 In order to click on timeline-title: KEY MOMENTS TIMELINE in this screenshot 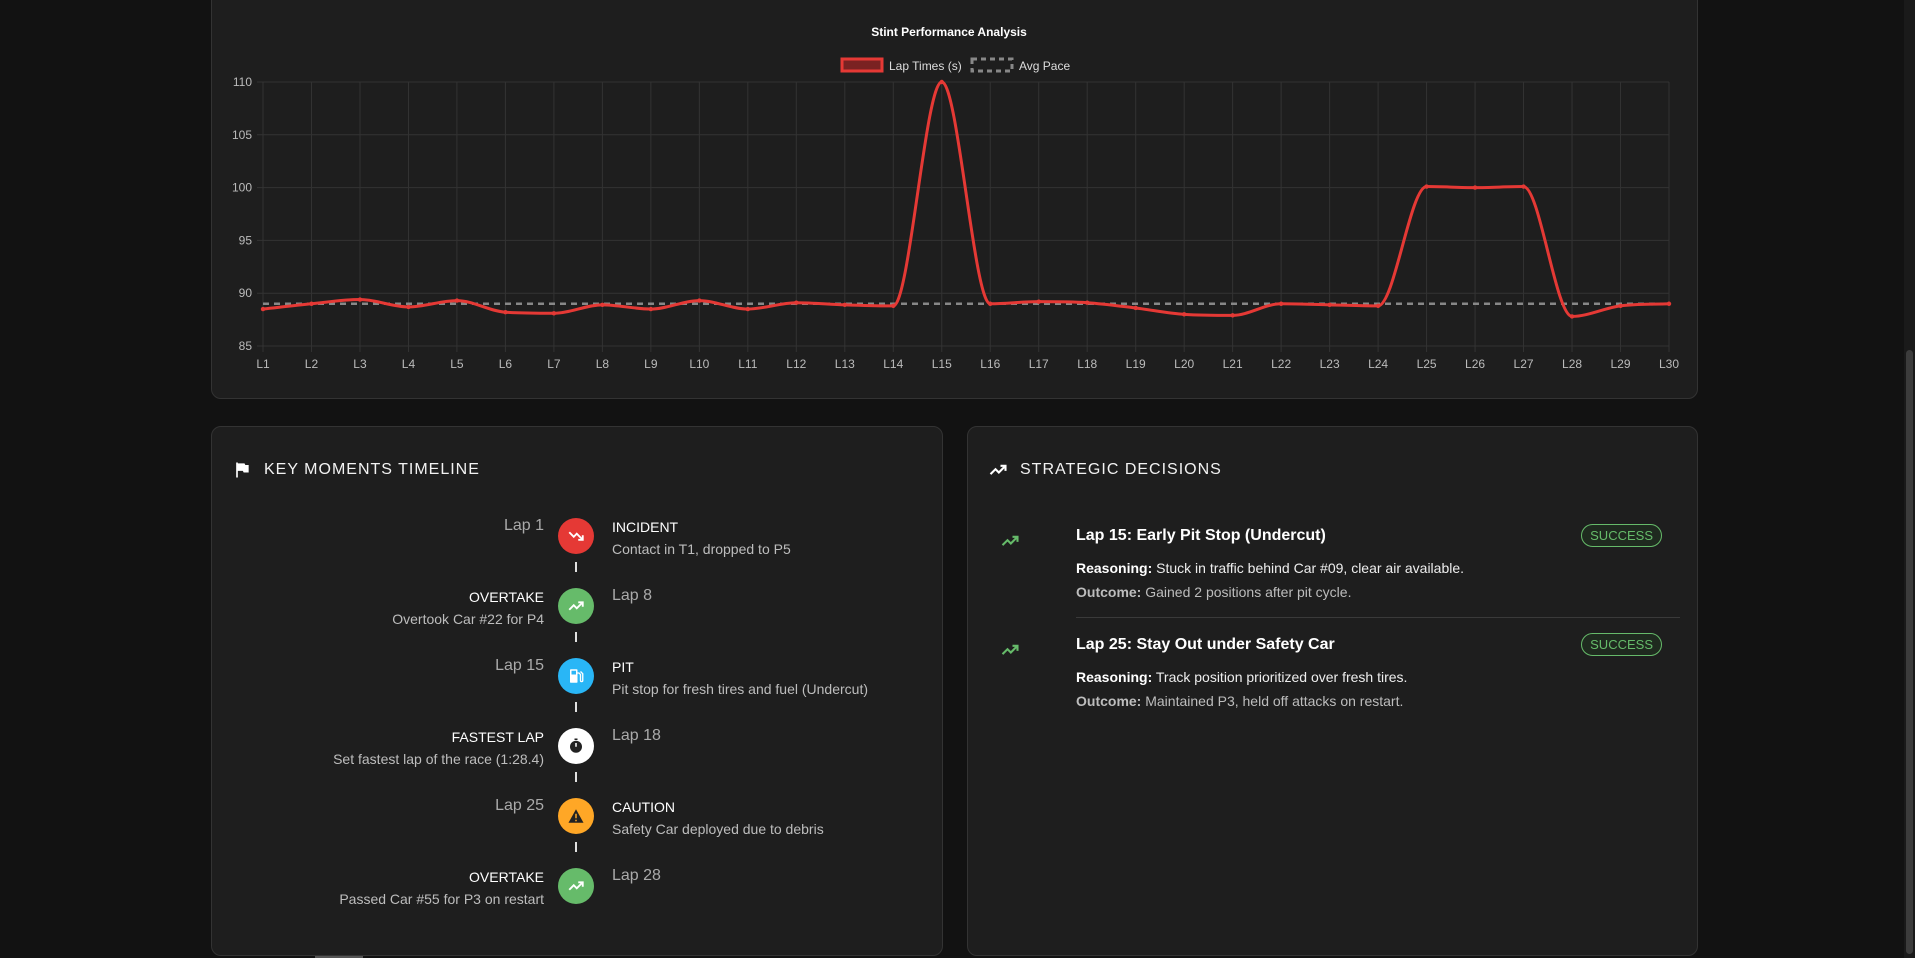, I will do `click(372, 469)`.